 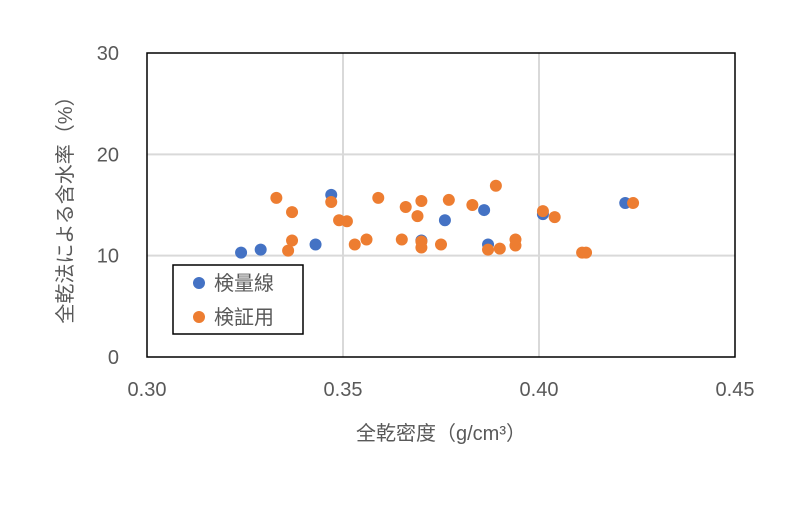 I want to click on x-tick-label: 0.40, so click(x=539, y=390).